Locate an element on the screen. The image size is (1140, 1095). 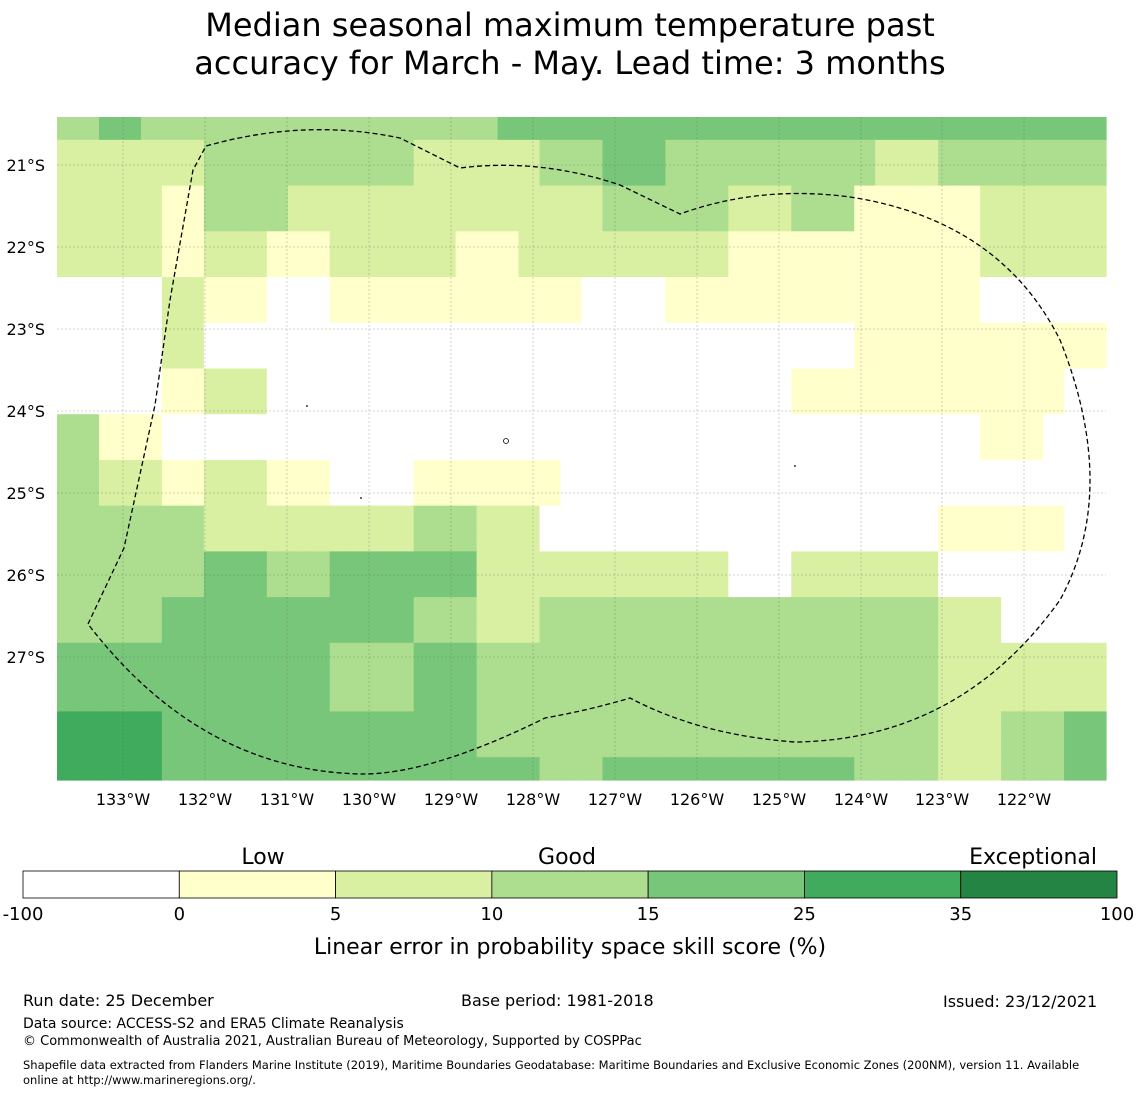
longitude-label: 123°W is located at coordinates (942, 799).